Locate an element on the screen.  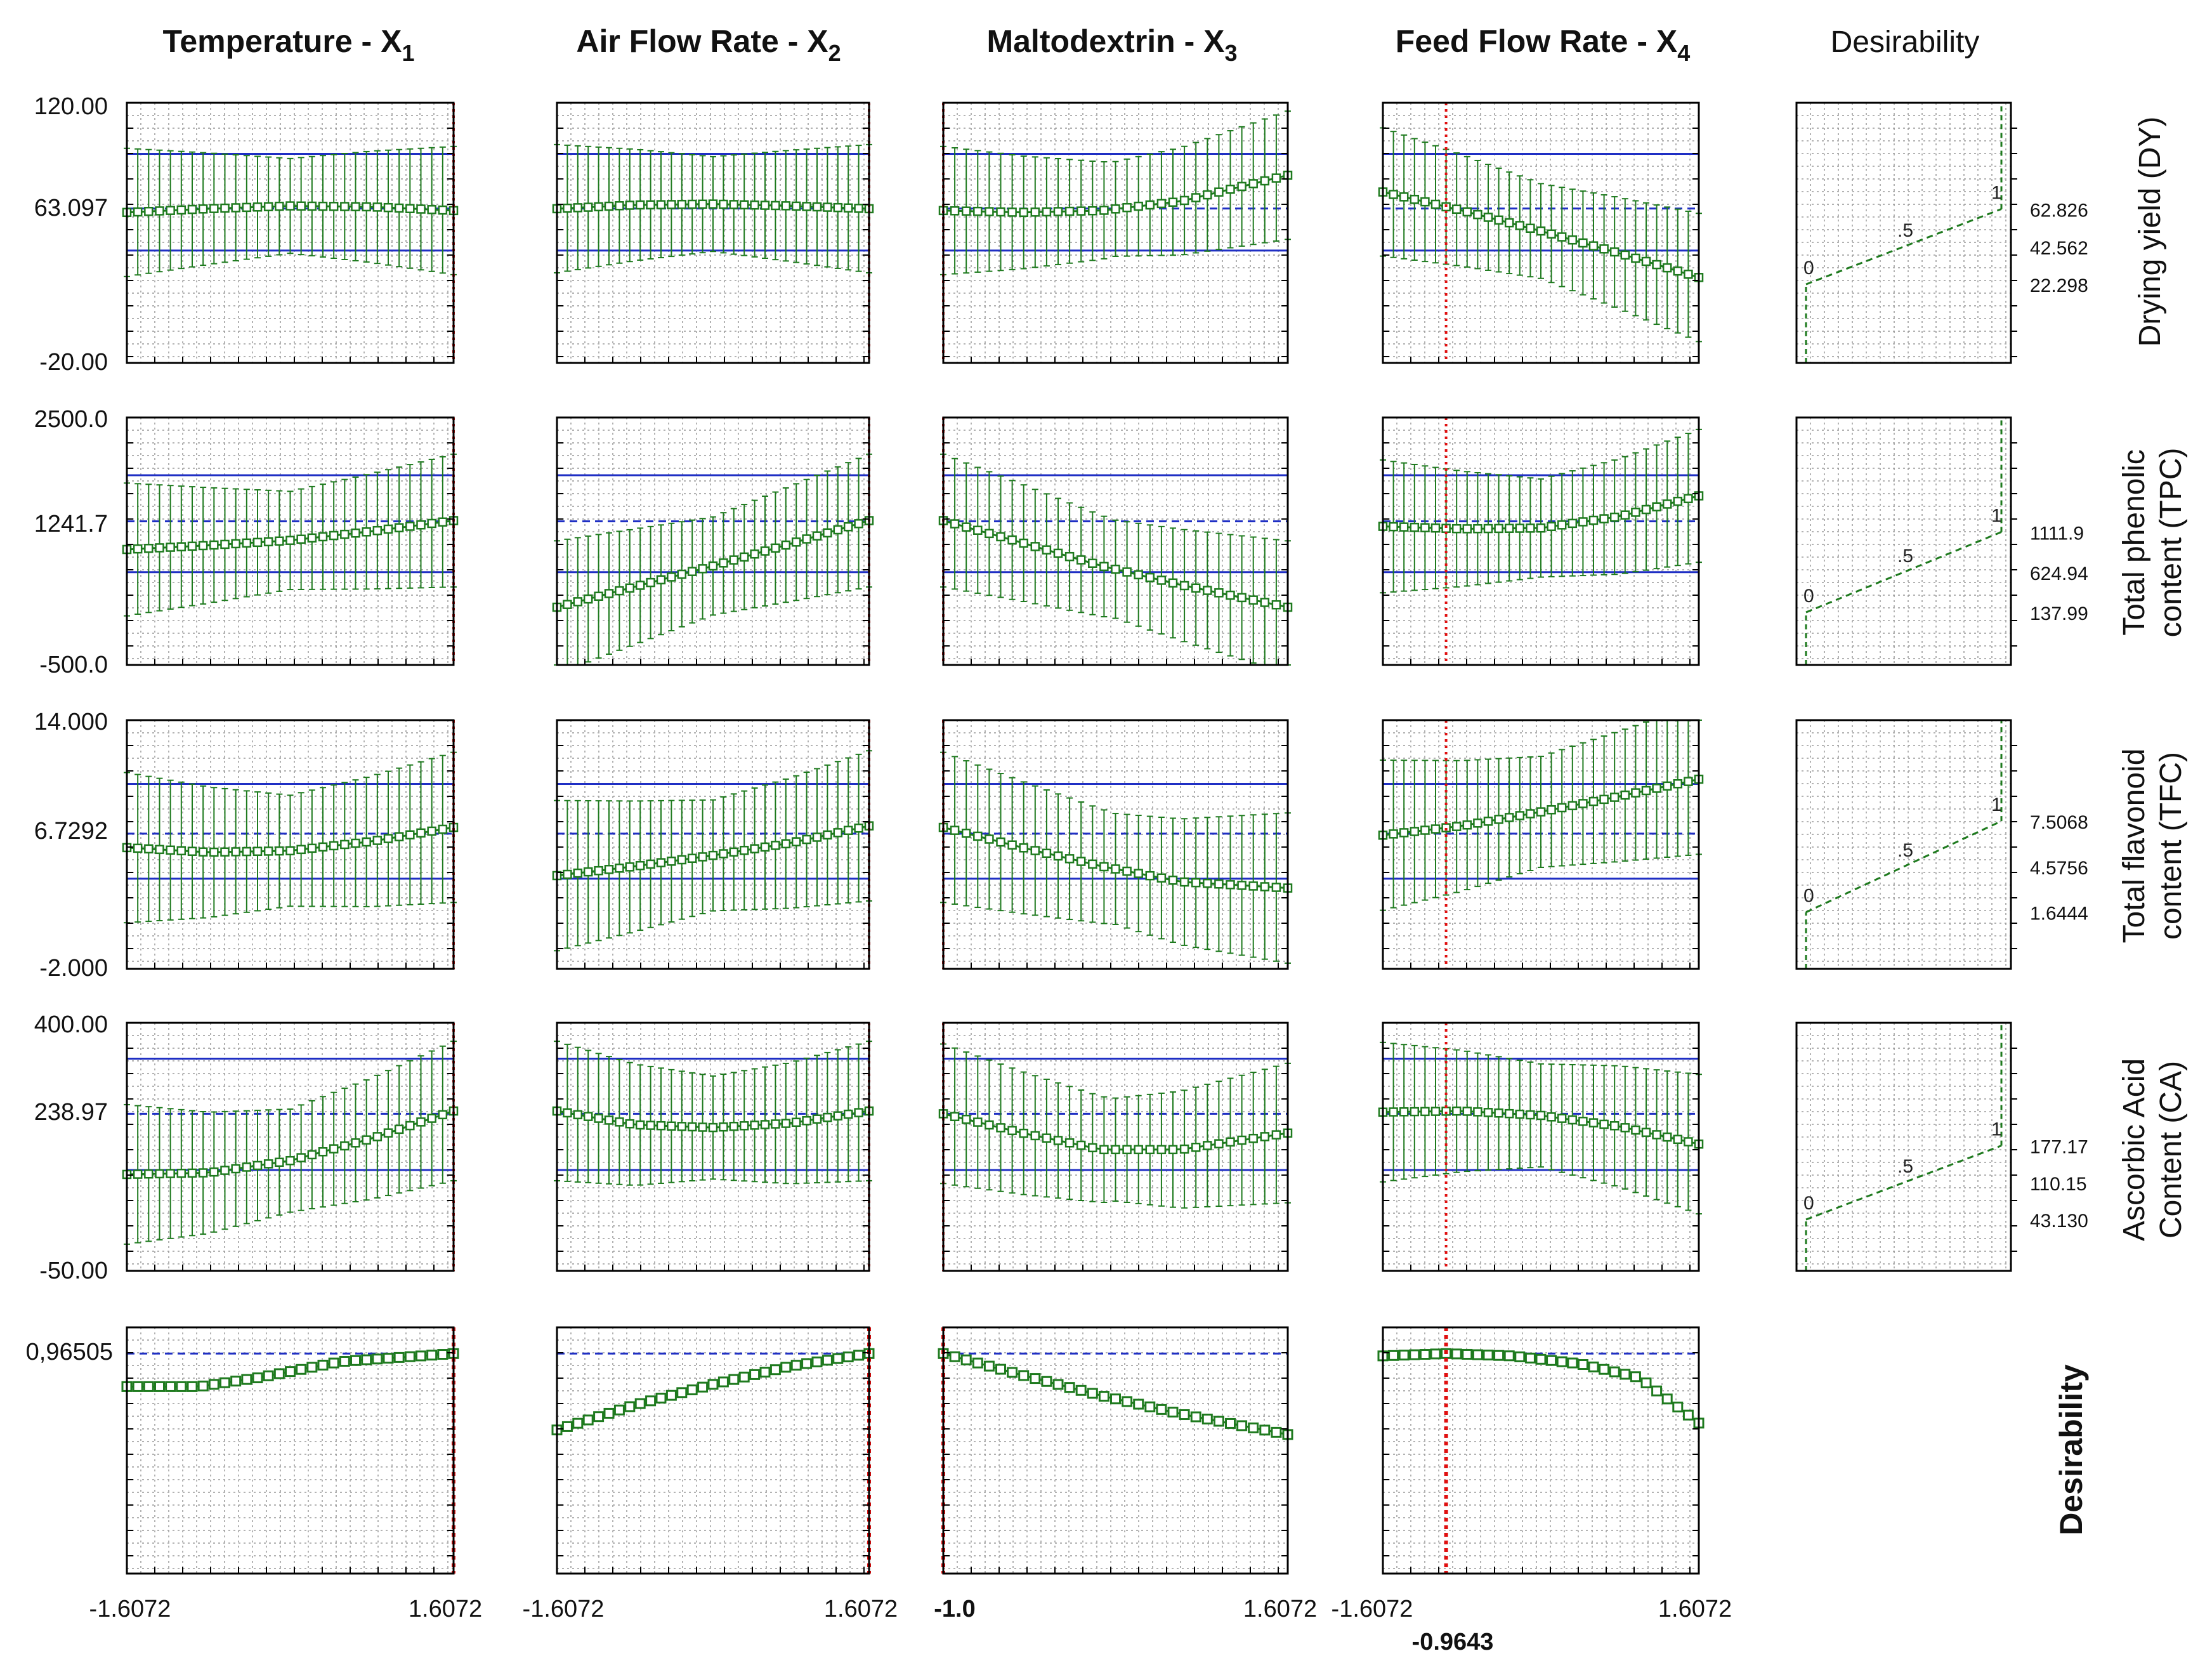
x-min-label-feed-flow: -1.6072 is located at coordinates (1372, 1609).